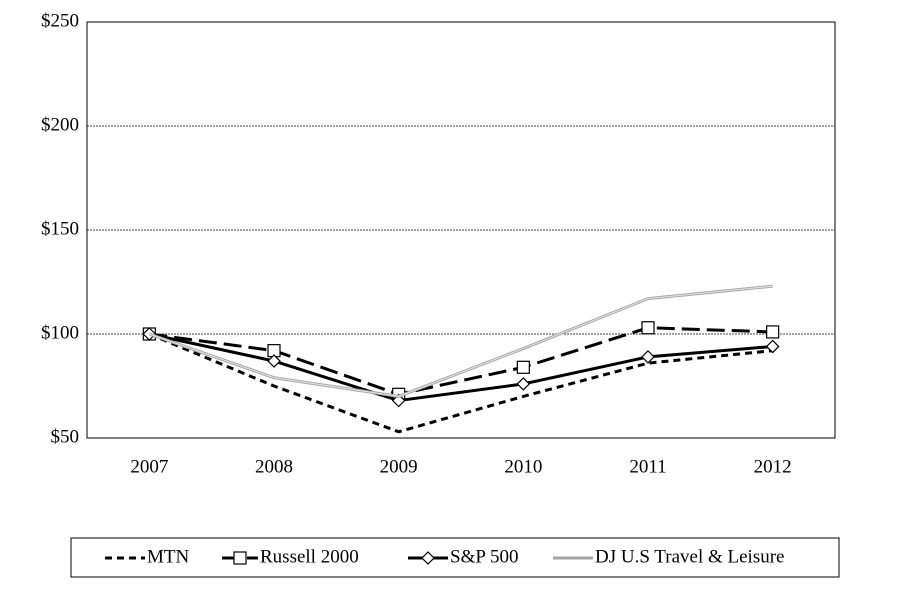 The width and height of the screenshot is (903, 615). Describe the element at coordinates (274, 466) in the screenshot. I see `x-tick-label: 2008` at that location.